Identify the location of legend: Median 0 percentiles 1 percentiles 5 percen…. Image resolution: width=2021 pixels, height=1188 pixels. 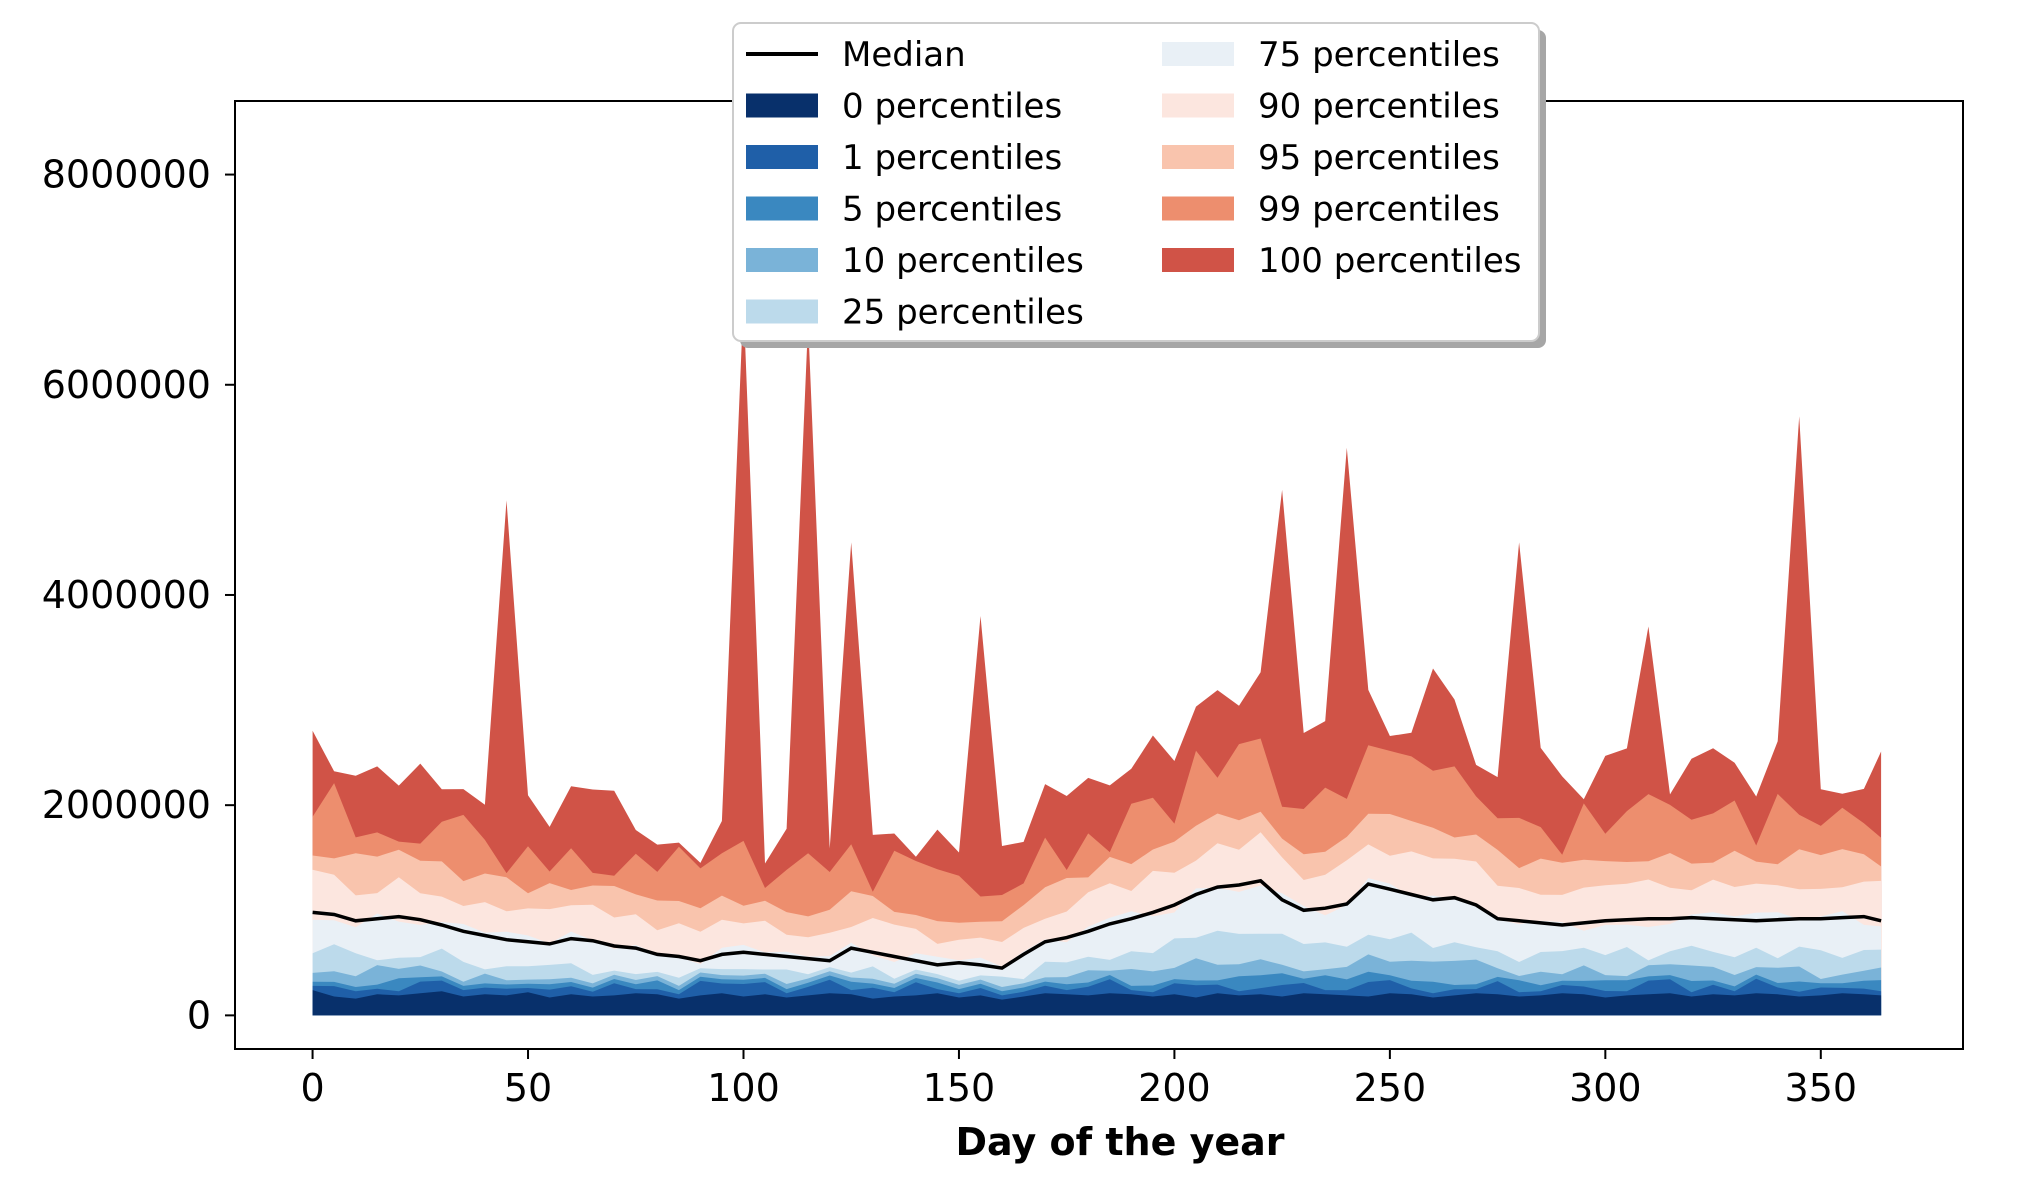
(1139, 185).